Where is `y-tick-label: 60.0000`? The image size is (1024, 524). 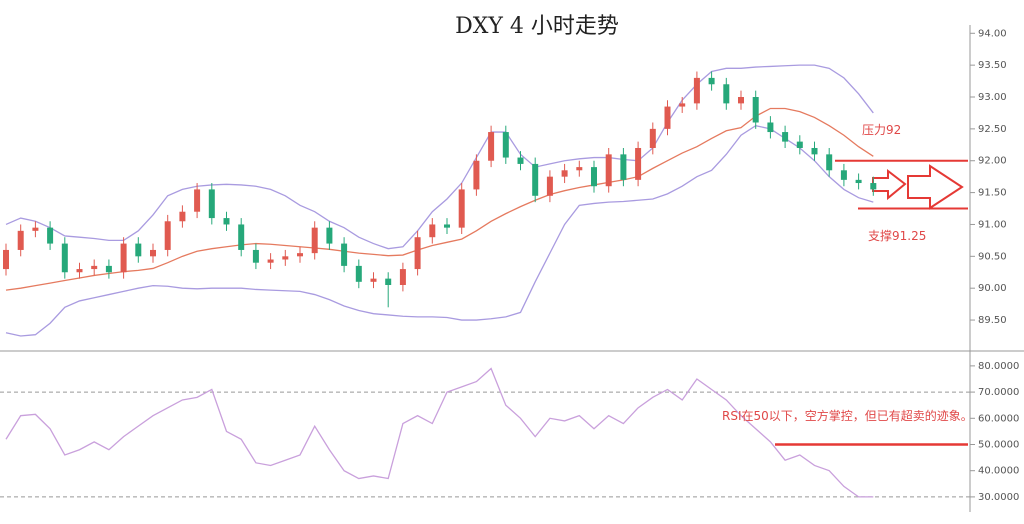
y-tick-label: 60.0000 is located at coordinates (998, 418).